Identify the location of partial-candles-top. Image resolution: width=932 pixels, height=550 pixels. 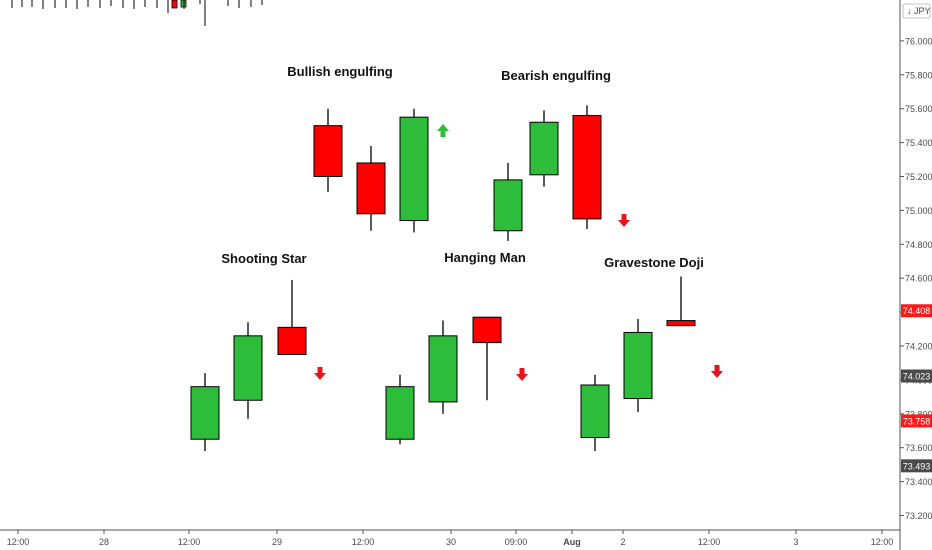
(137, 13).